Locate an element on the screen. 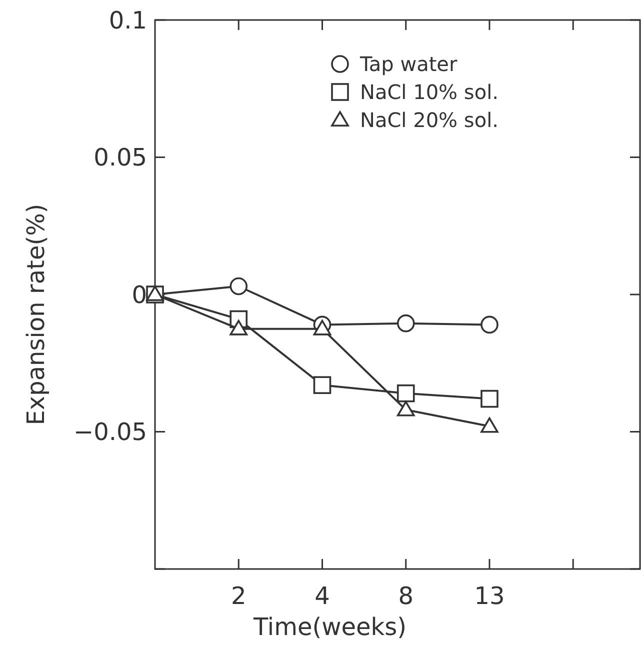 The height and width of the screenshot is (647, 641). y-tick-label: 0.05 is located at coordinates (120, 158).